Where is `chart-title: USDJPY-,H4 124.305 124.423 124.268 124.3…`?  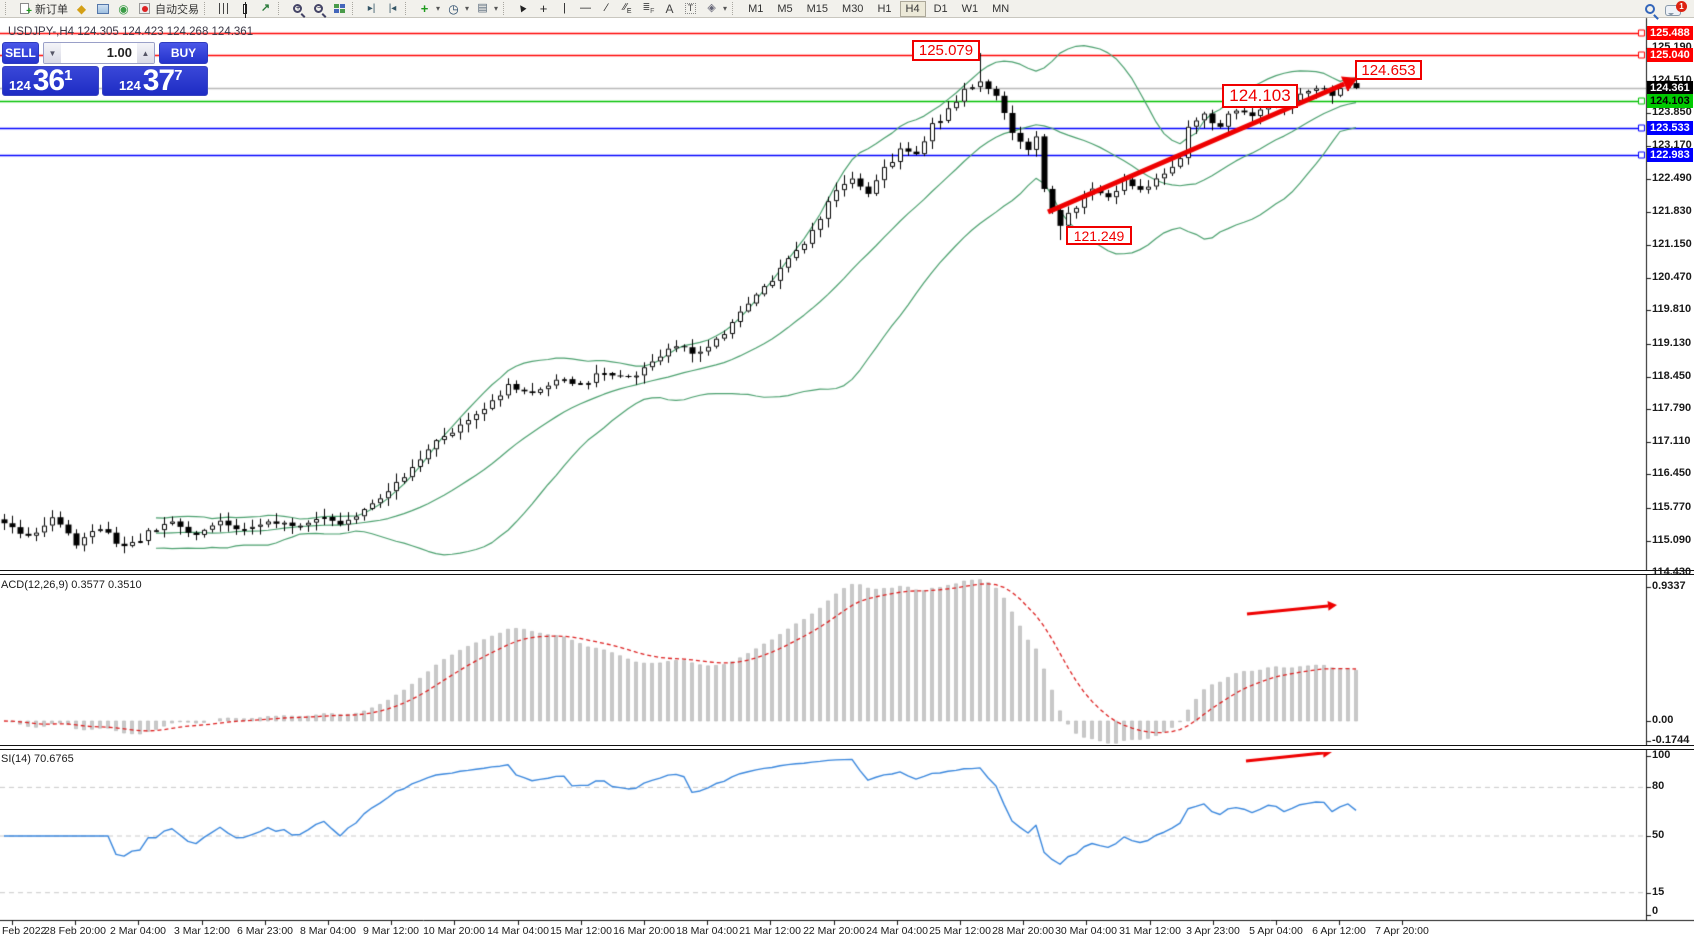
chart-title: USDJPY-,H4 124.305 124.423 124.268 124.3… is located at coordinates (131, 32).